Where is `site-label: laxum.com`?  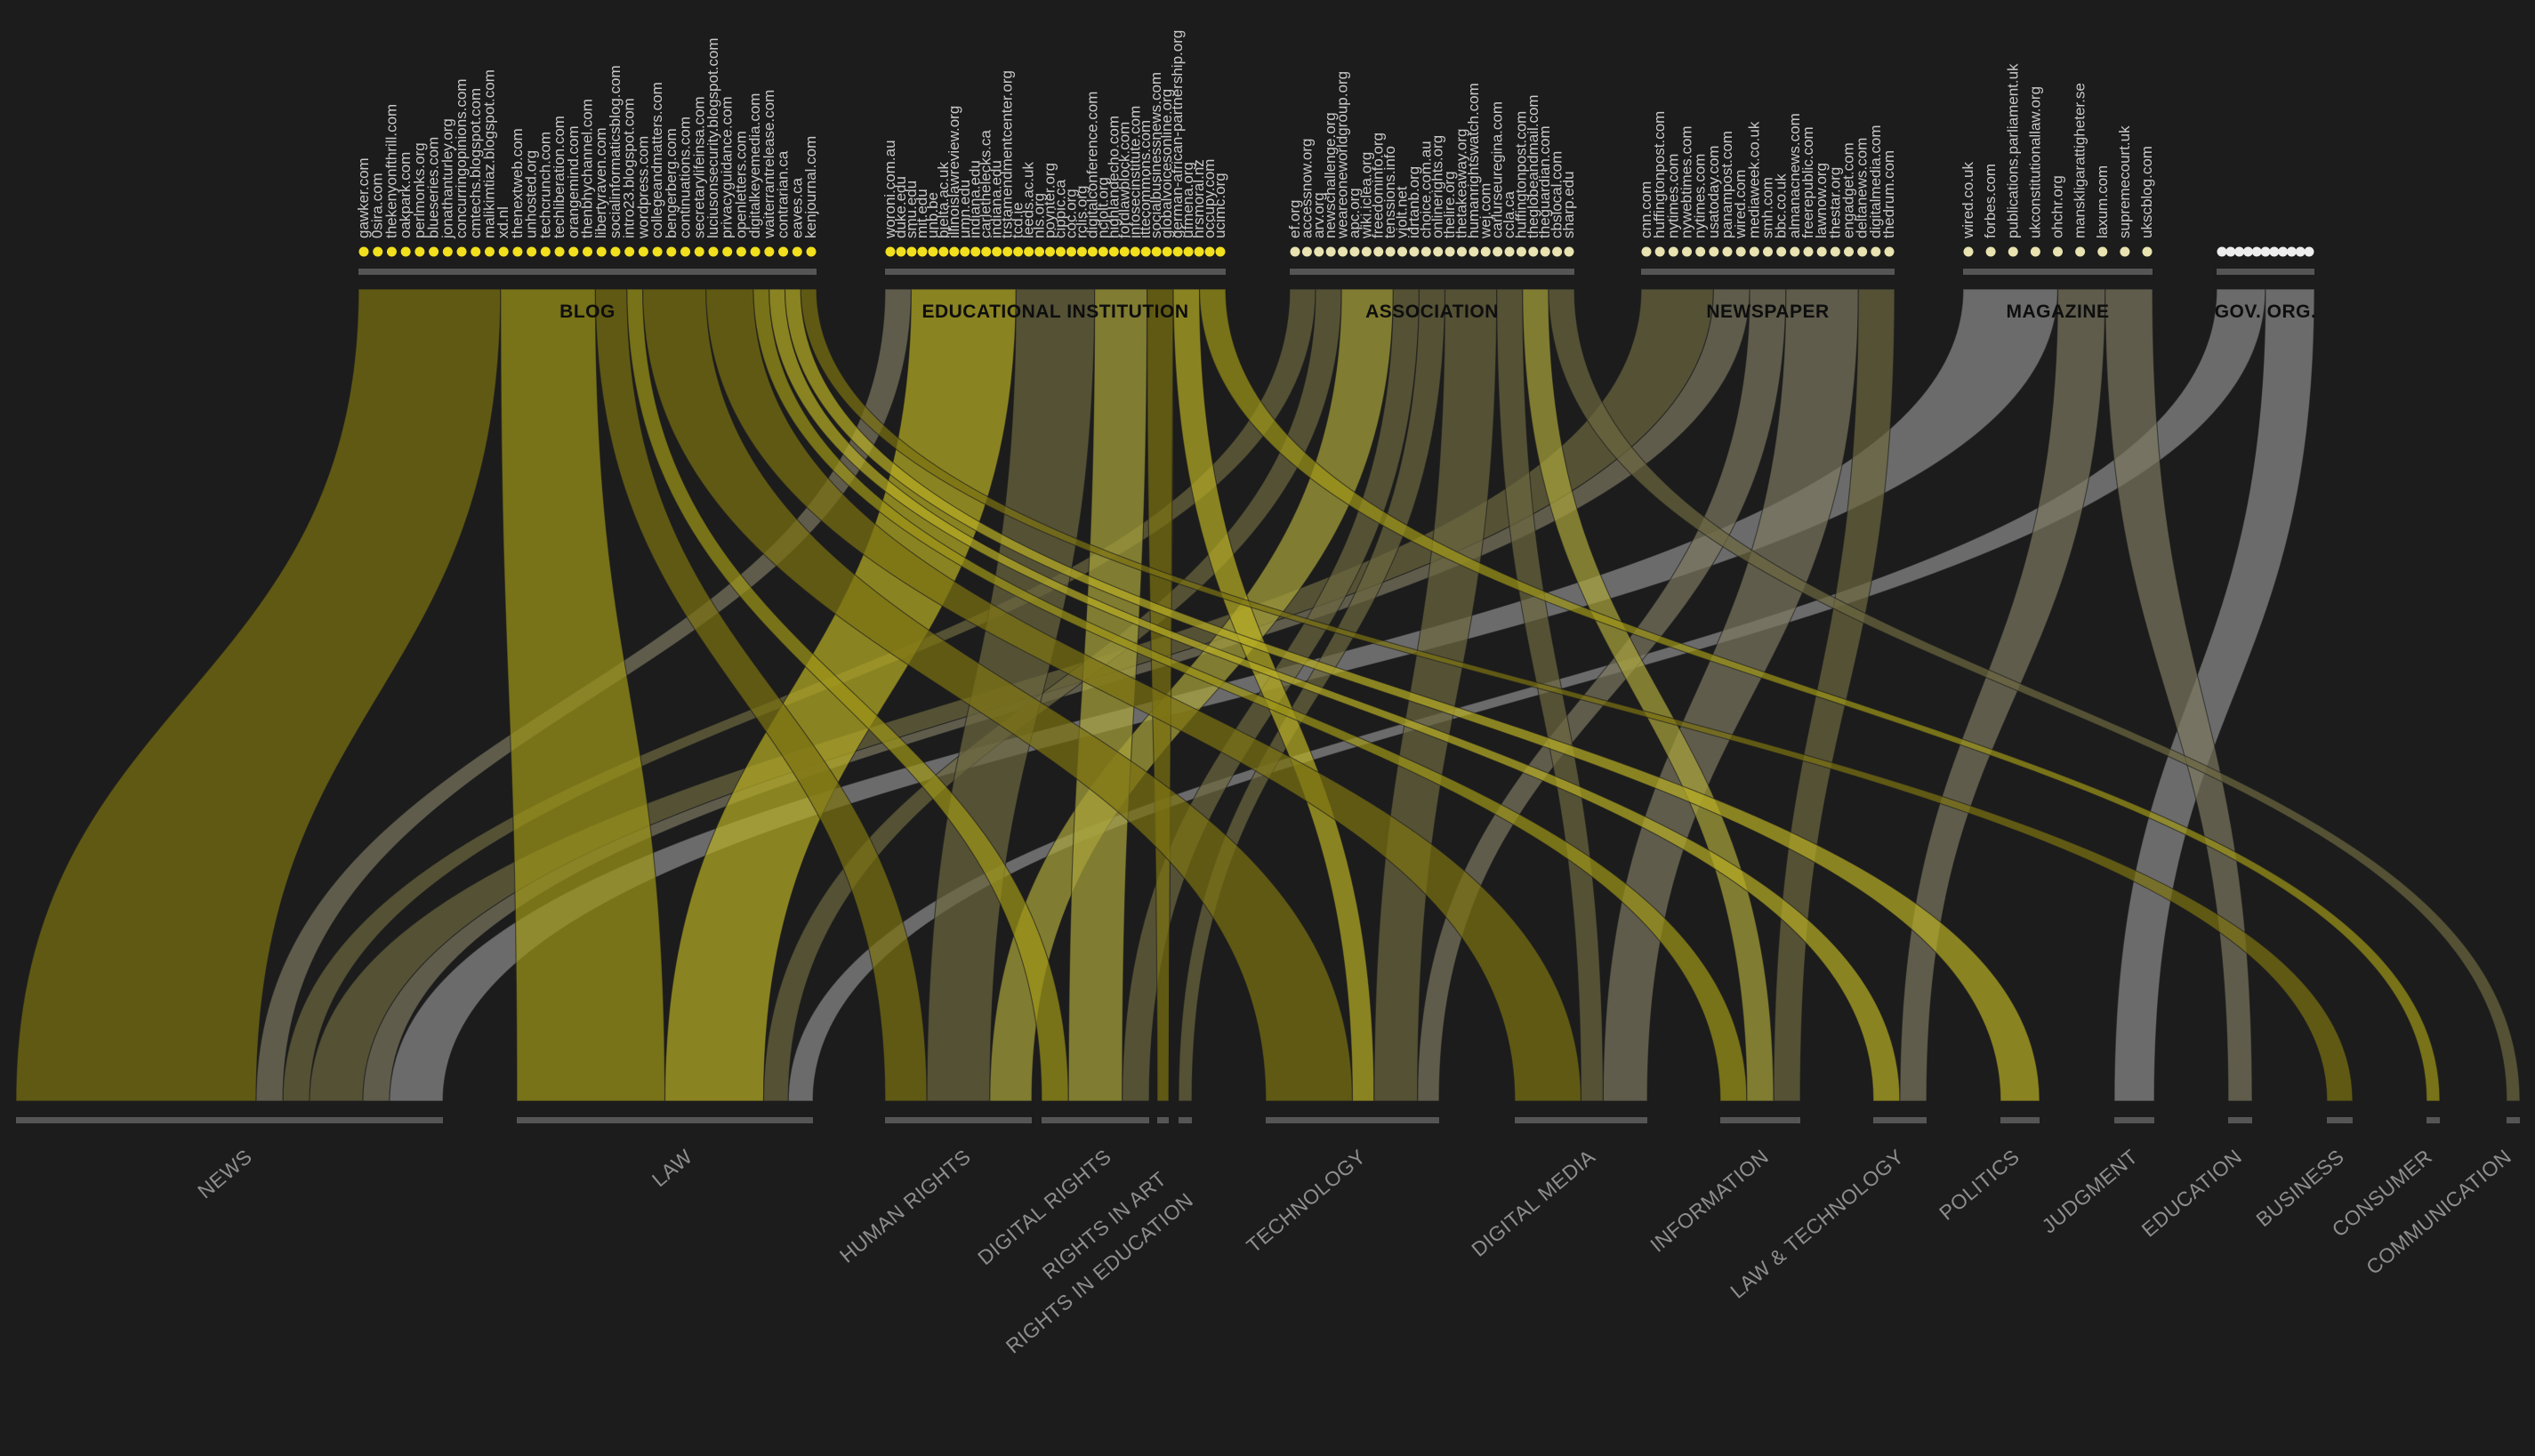
site-label: laxum.com is located at coordinates (2102, 201).